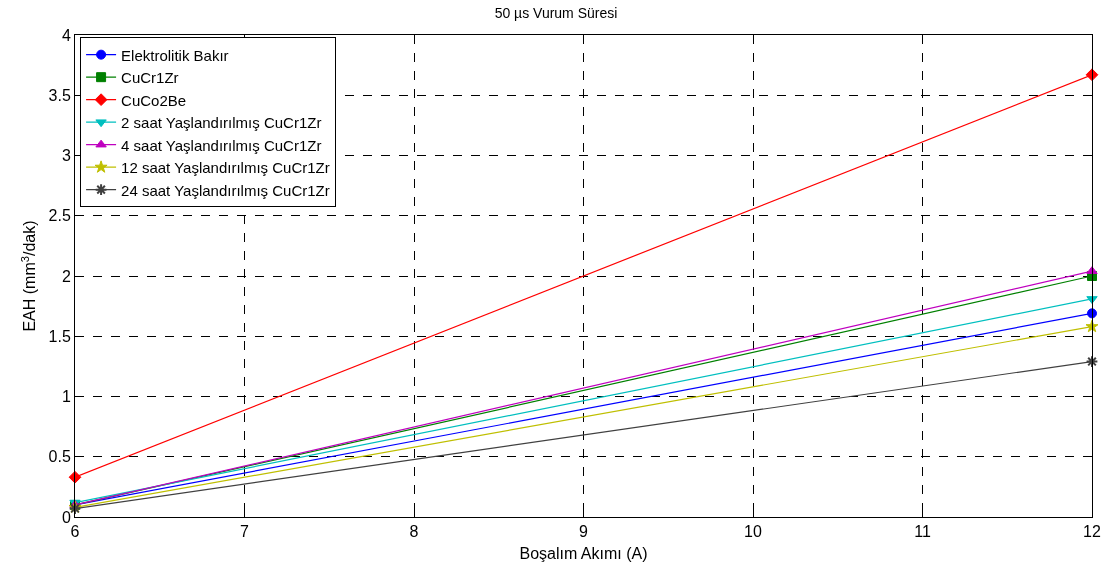 This screenshot has width=1112, height=575. Describe the element at coordinates (225, 190) in the screenshot. I see `legend-label: 24 saat Yaşlandırılmış CuCr1Zr` at that location.